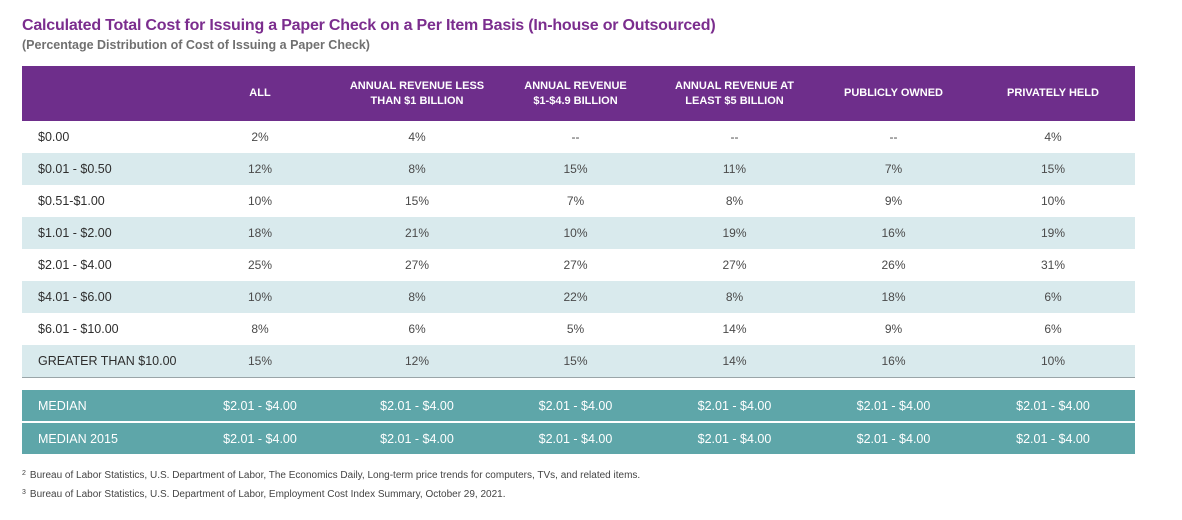  What do you see at coordinates (417, 93) in the screenshot?
I see `header-revenue-less-1b: ANNUAL REVENUE LESS THAN $1 BILLION` at bounding box center [417, 93].